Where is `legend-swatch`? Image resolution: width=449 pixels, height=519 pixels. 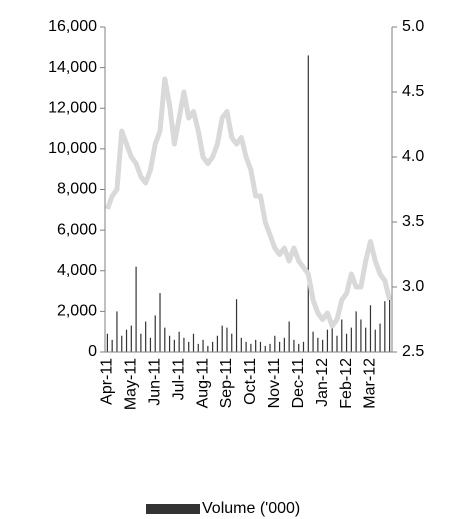
legend-swatch is located at coordinates (173, 509).